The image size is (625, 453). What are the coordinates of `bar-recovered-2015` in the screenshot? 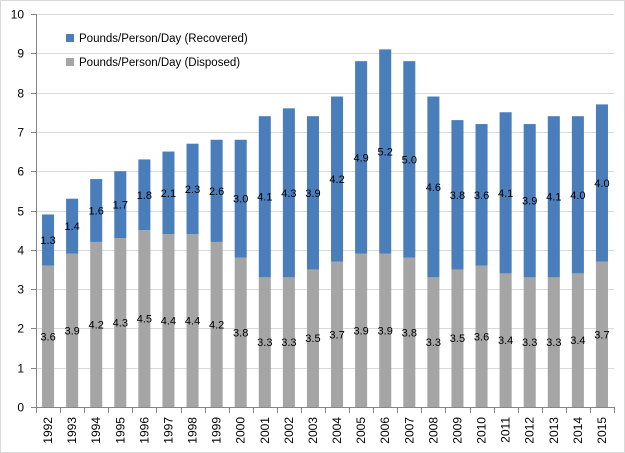 It's located at (601, 183).